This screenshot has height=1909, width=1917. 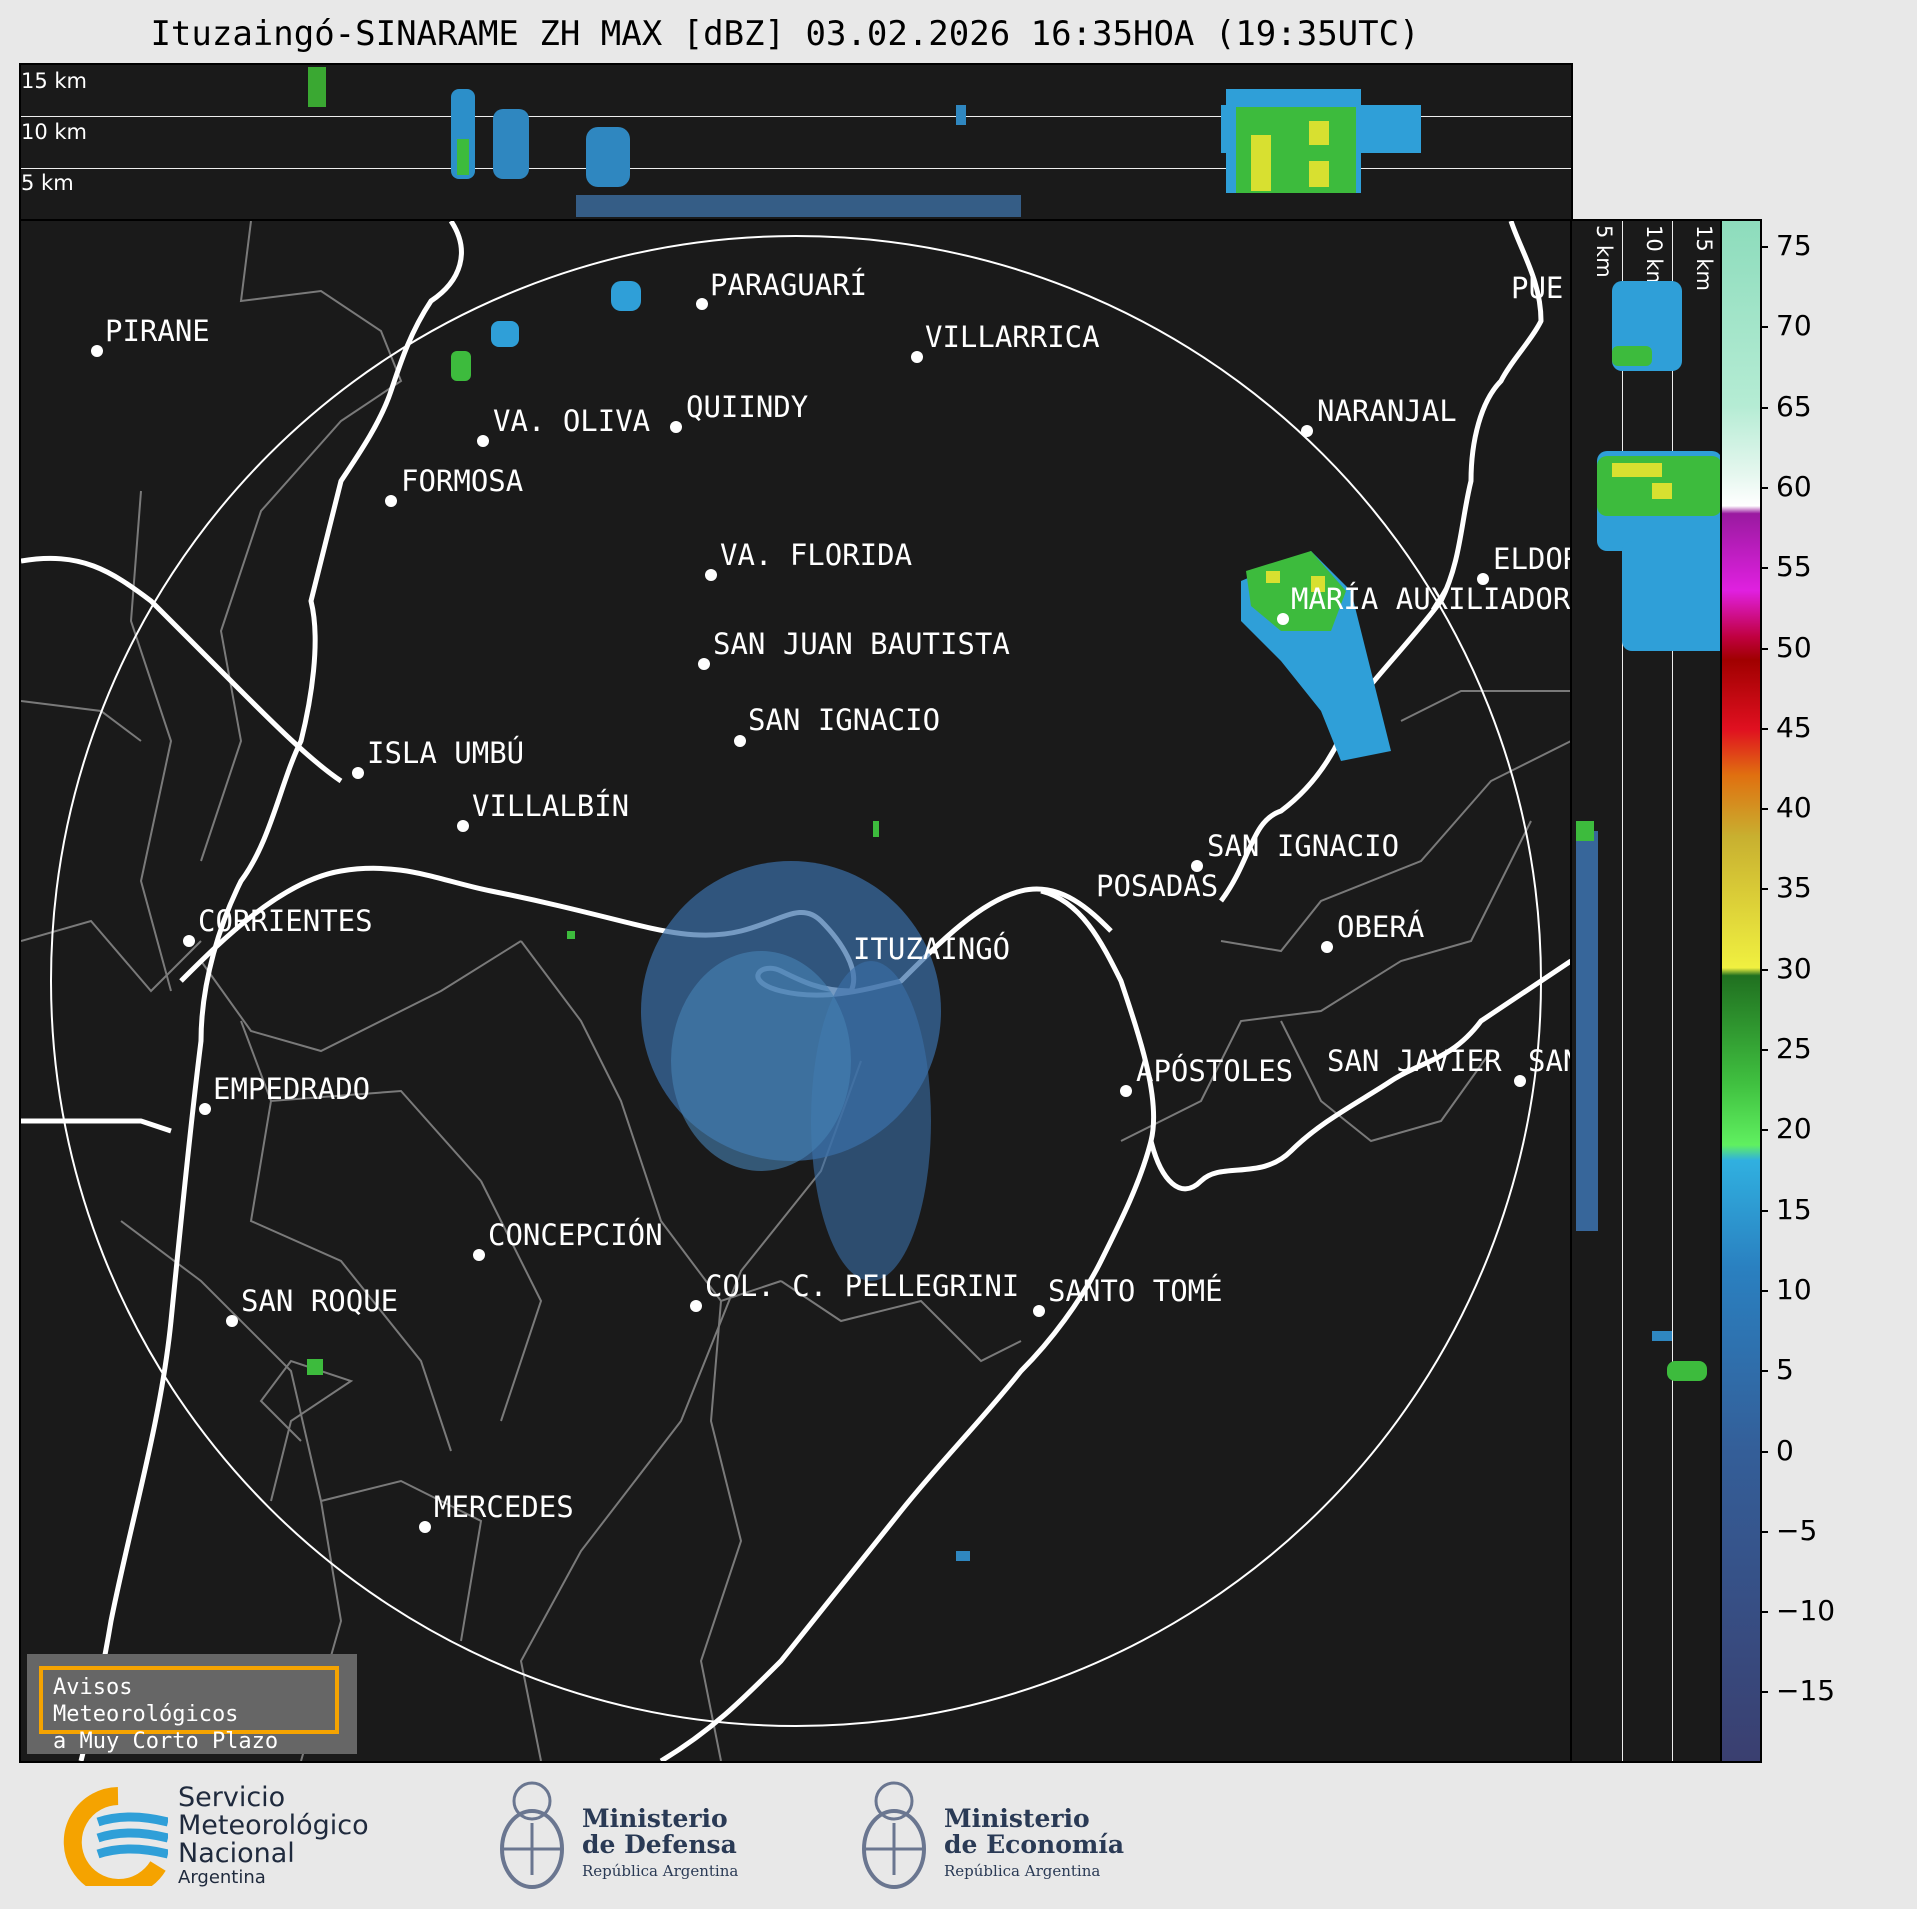 What do you see at coordinates (1794, 406) in the screenshot?
I see `colorbar-tick-label: 65` at bounding box center [1794, 406].